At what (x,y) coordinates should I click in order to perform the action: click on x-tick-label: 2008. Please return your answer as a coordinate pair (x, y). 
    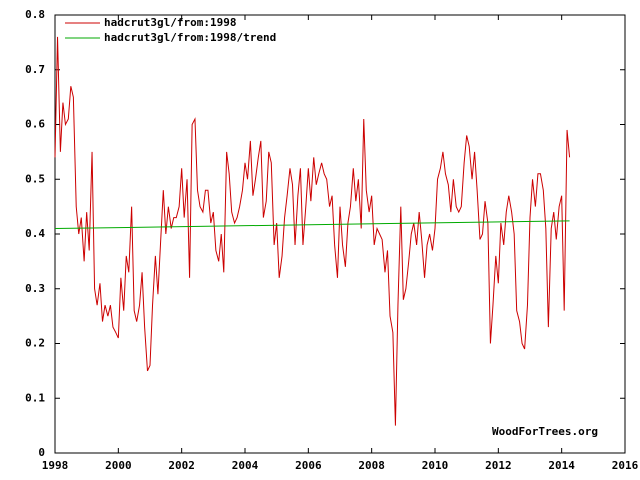
    Looking at the image, I should click on (371, 465).